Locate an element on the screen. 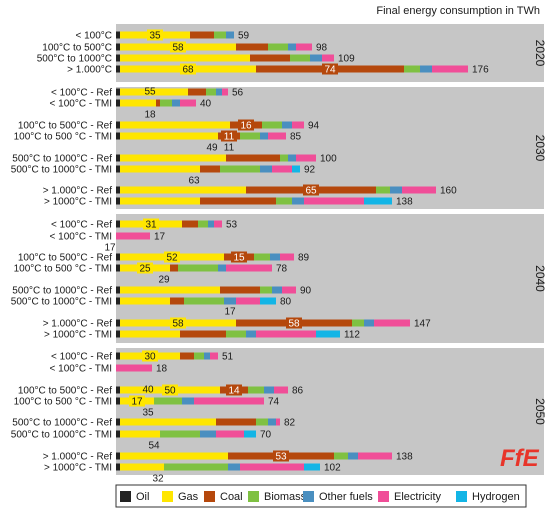  total-value-label: 147 is located at coordinates (422, 324).